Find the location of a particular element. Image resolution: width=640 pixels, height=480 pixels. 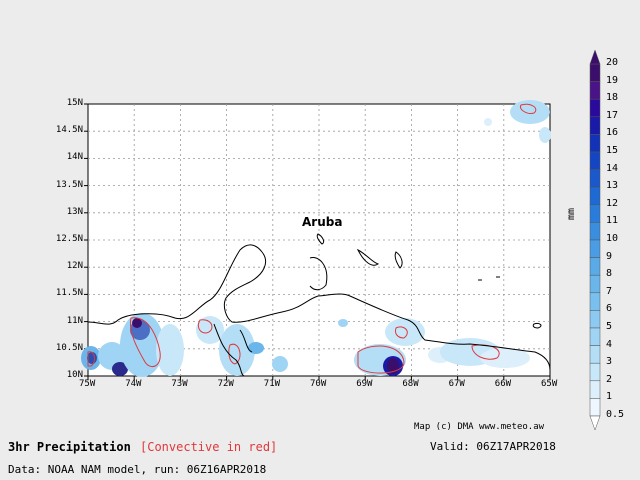

place-label-aruba: Aruba is located at coordinates (322, 222).